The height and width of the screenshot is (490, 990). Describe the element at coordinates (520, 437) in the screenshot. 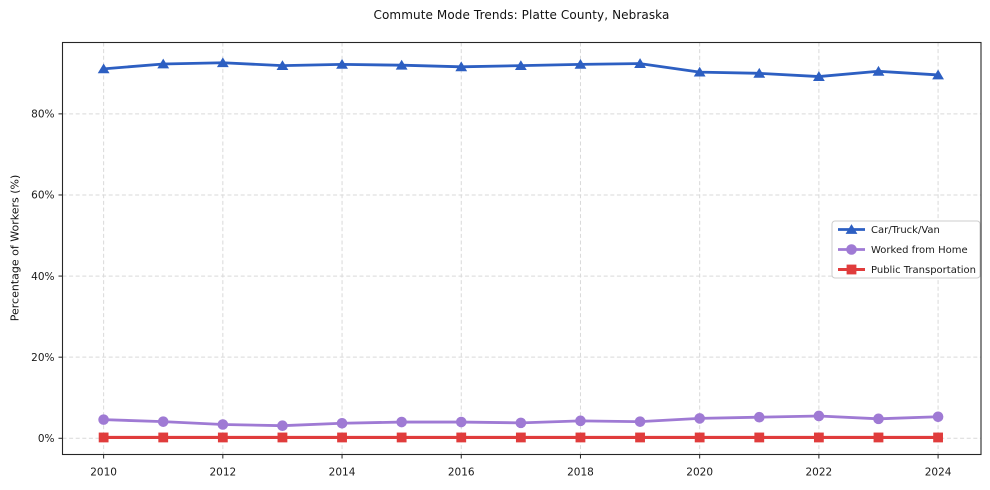

I see `series-public-transportation` at that location.